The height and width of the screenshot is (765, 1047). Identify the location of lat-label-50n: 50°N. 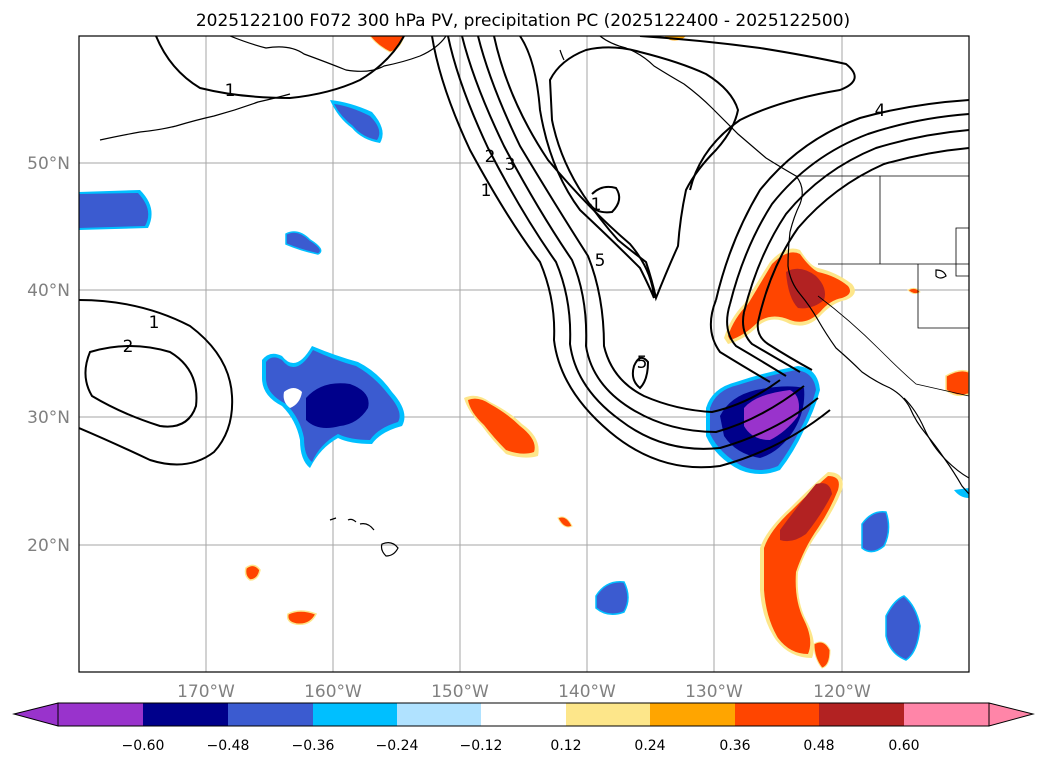
(48, 164).